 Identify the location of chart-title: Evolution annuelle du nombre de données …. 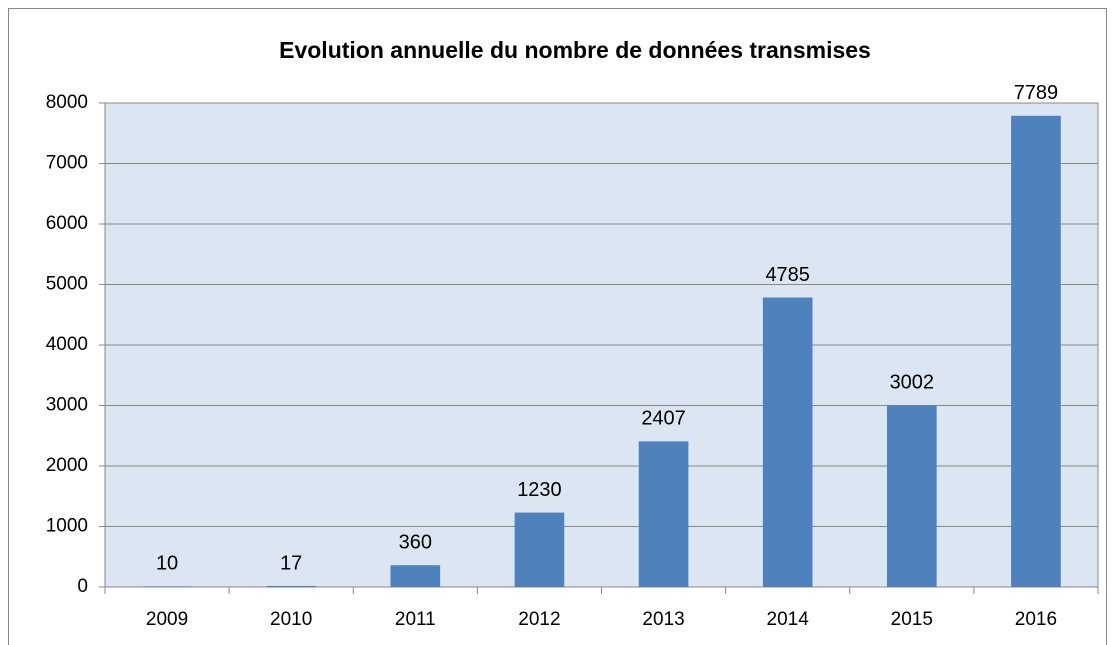
(575, 50).